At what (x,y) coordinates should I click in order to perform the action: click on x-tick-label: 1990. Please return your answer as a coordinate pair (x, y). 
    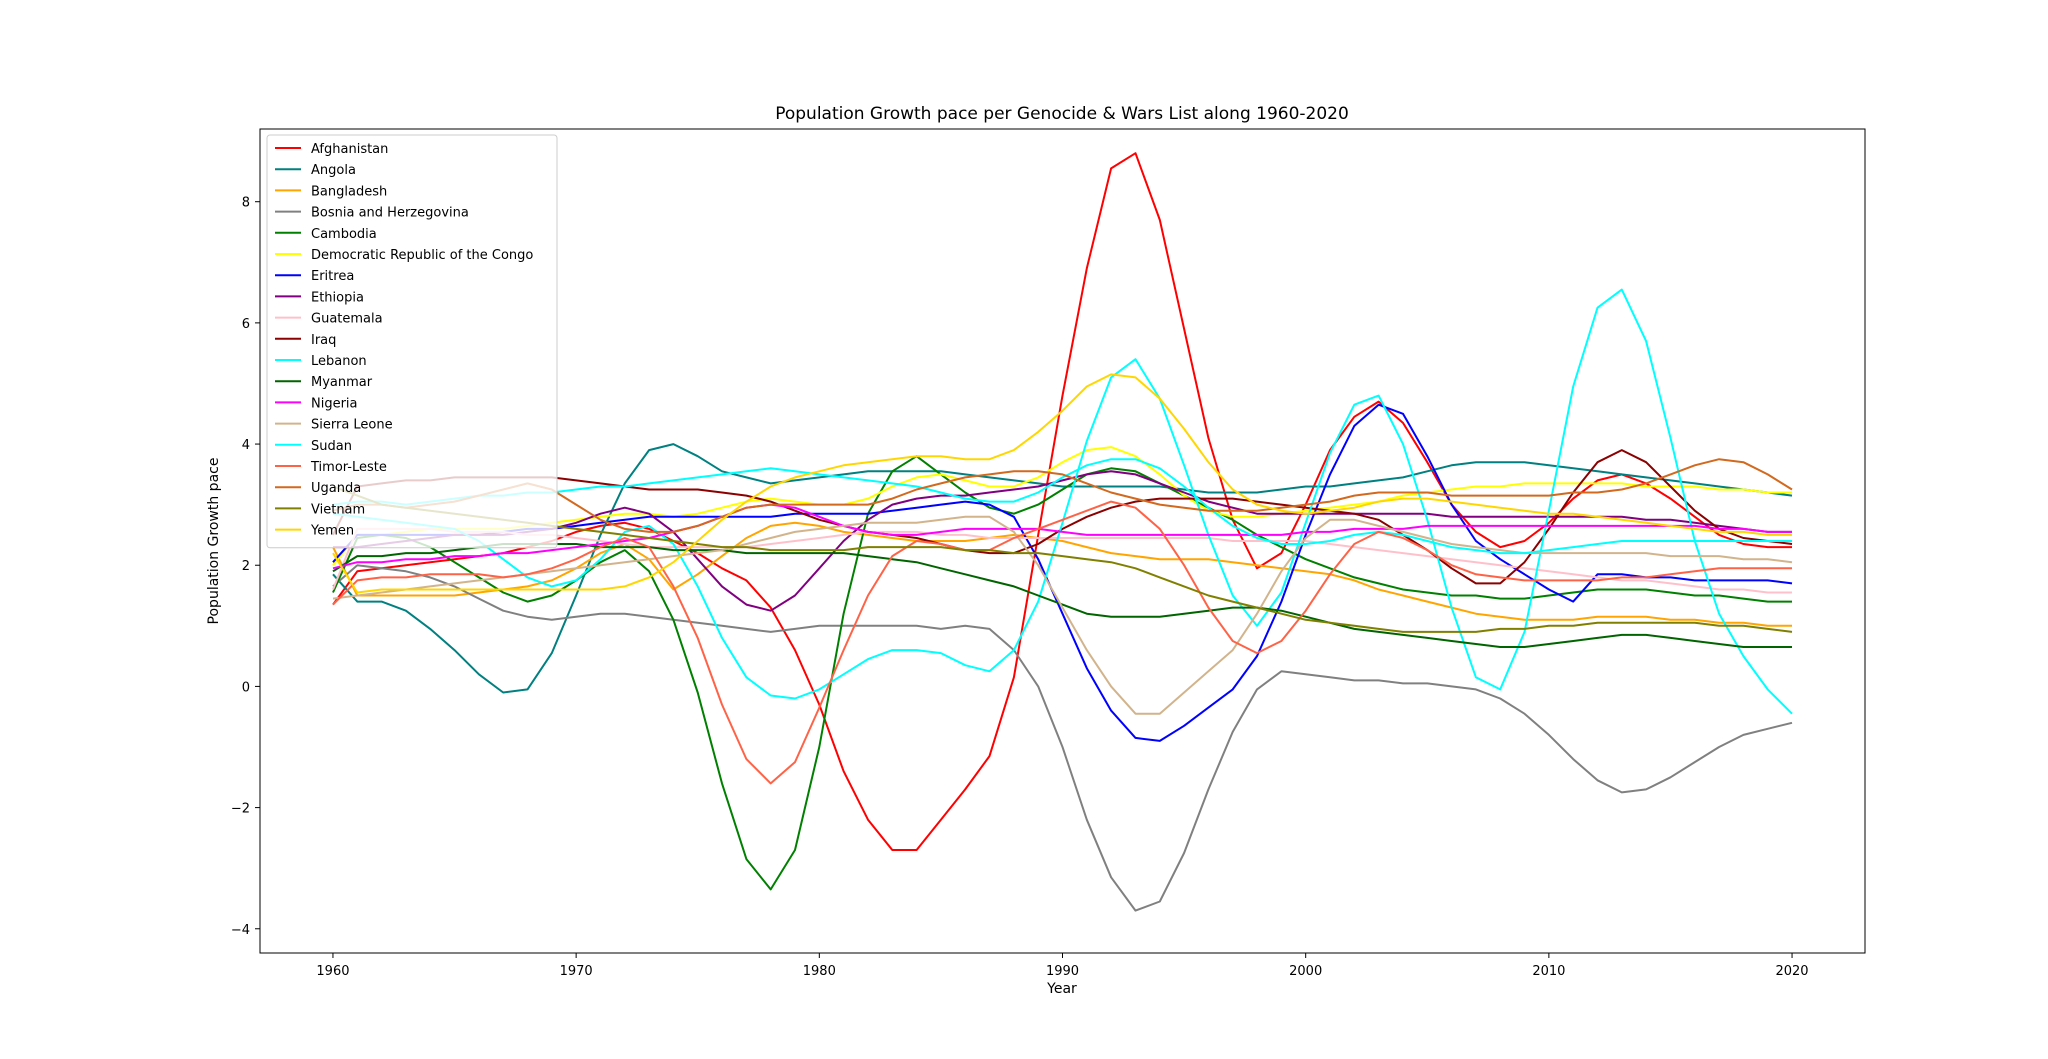
    Looking at the image, I should click on (1062, 971).